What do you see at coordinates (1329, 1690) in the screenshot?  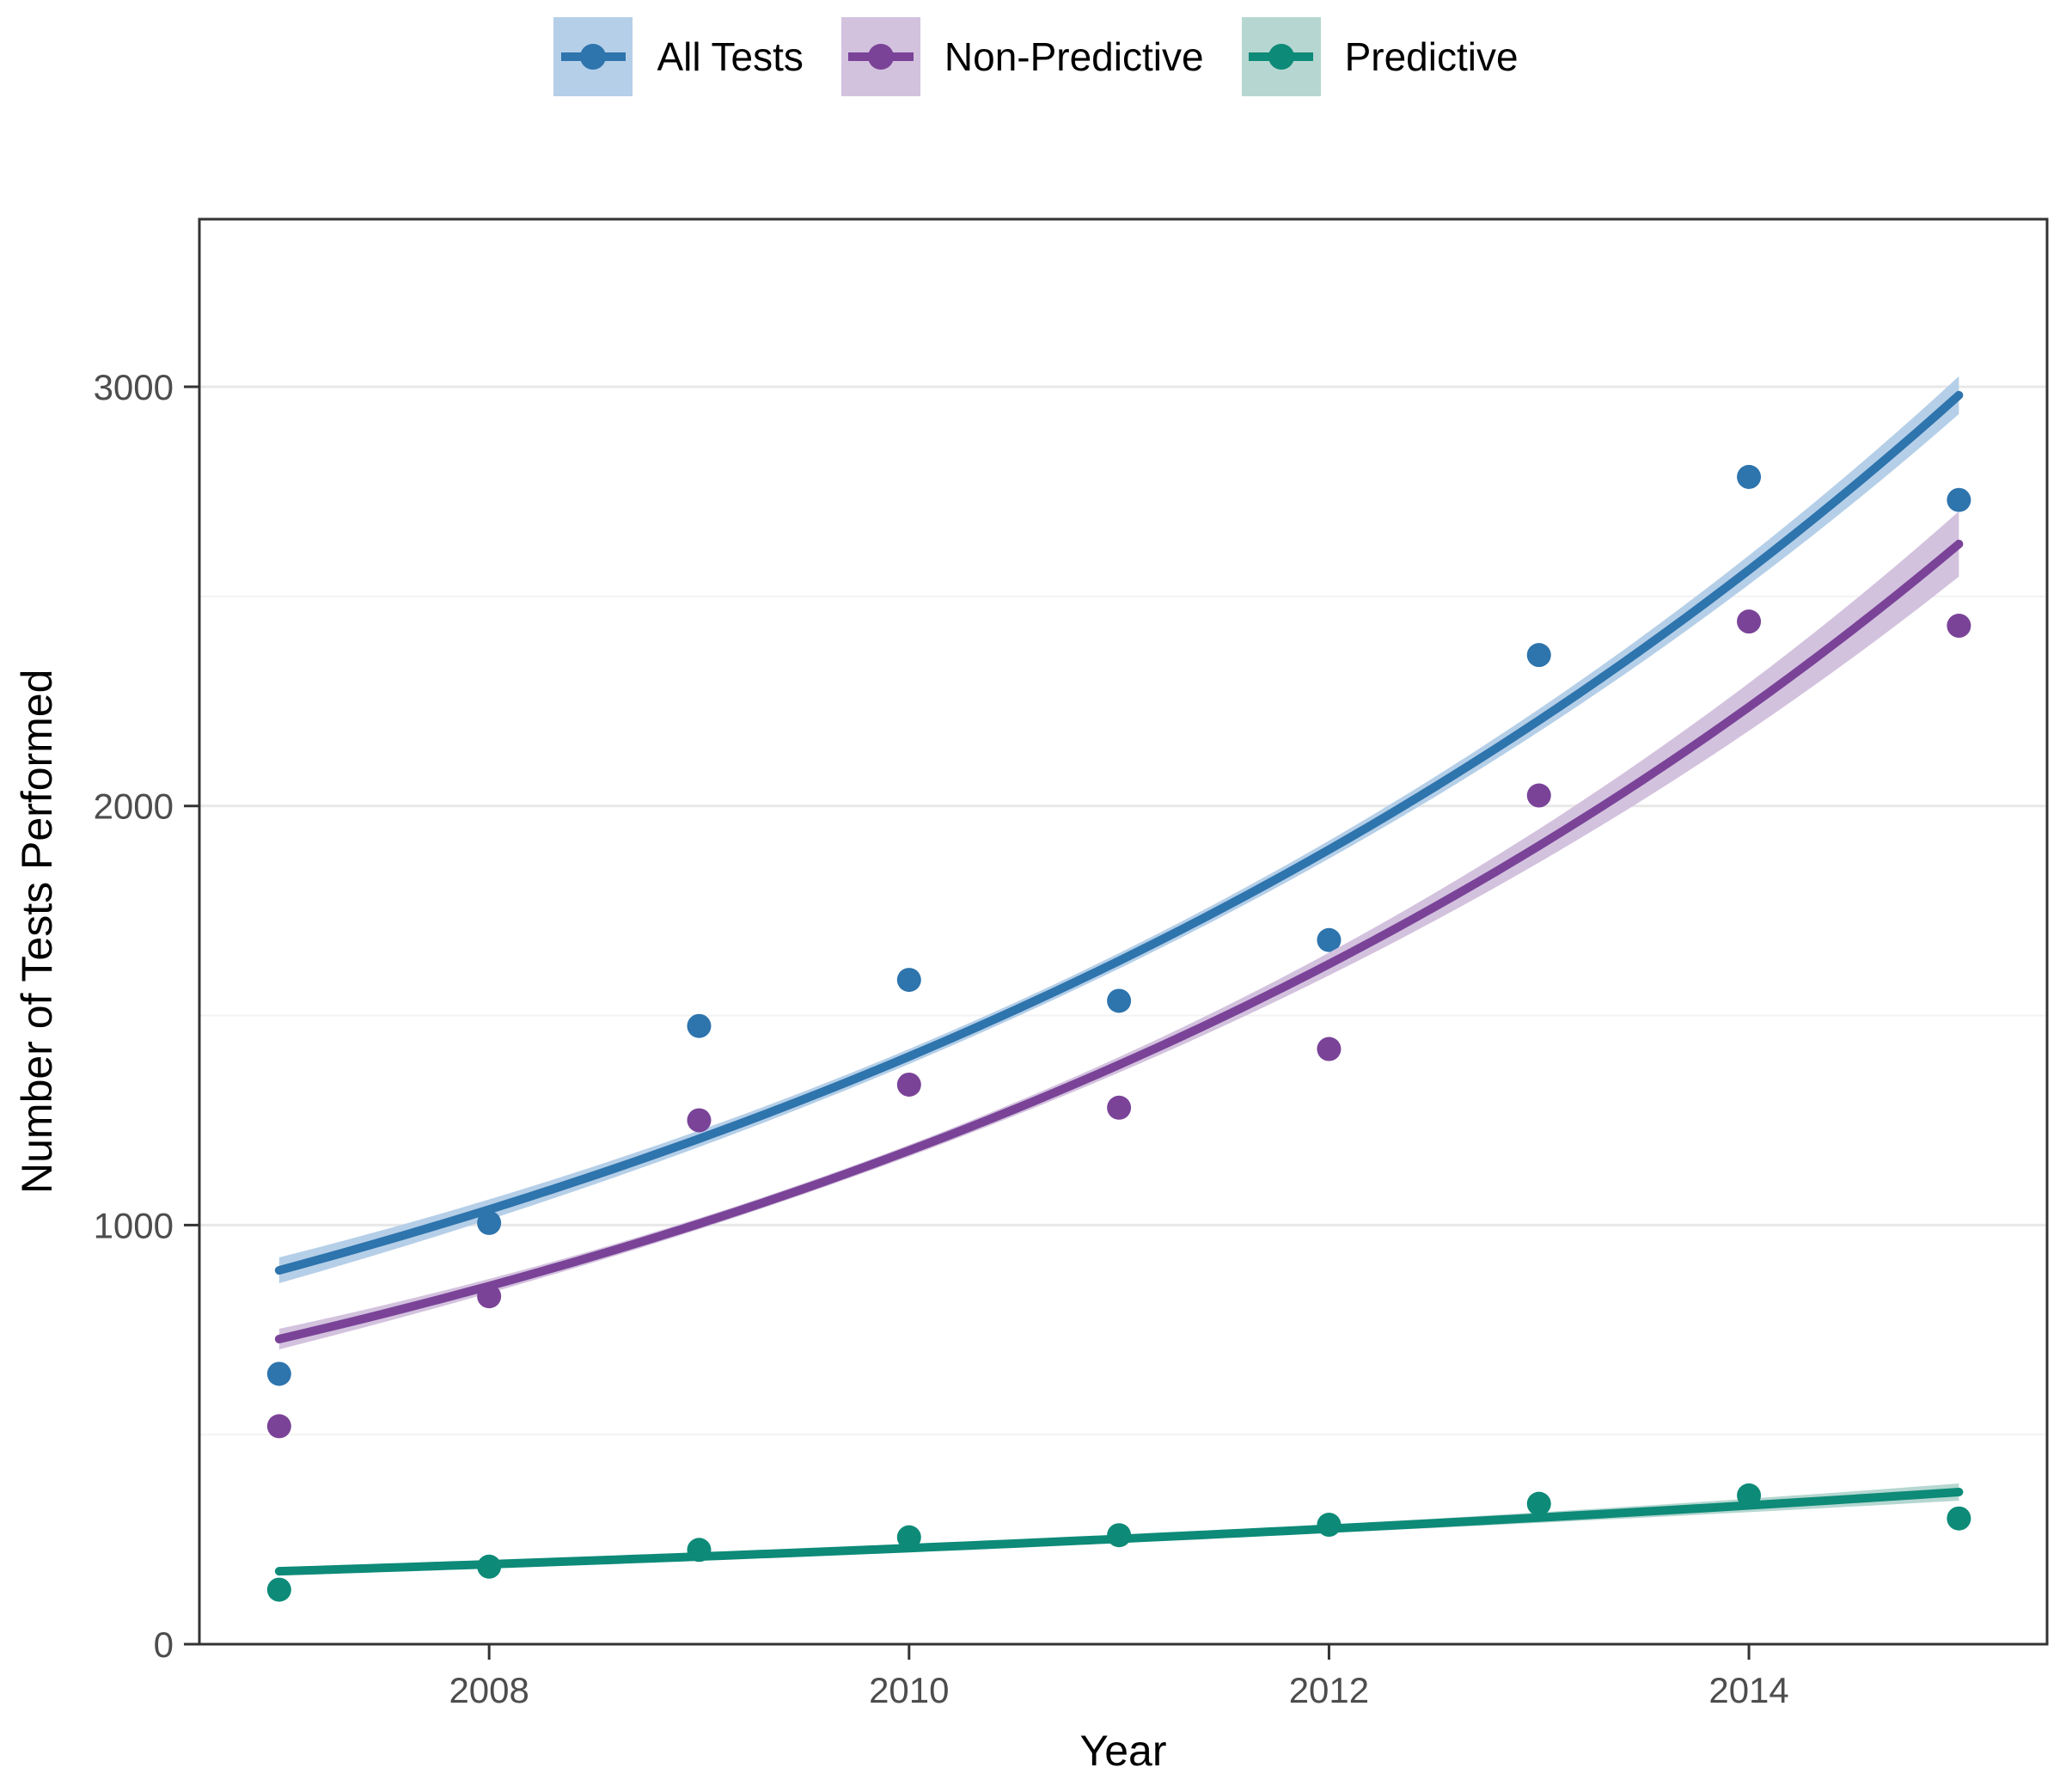 I see `x-tick-label: 2012` at bounding box center [1329, 1690].